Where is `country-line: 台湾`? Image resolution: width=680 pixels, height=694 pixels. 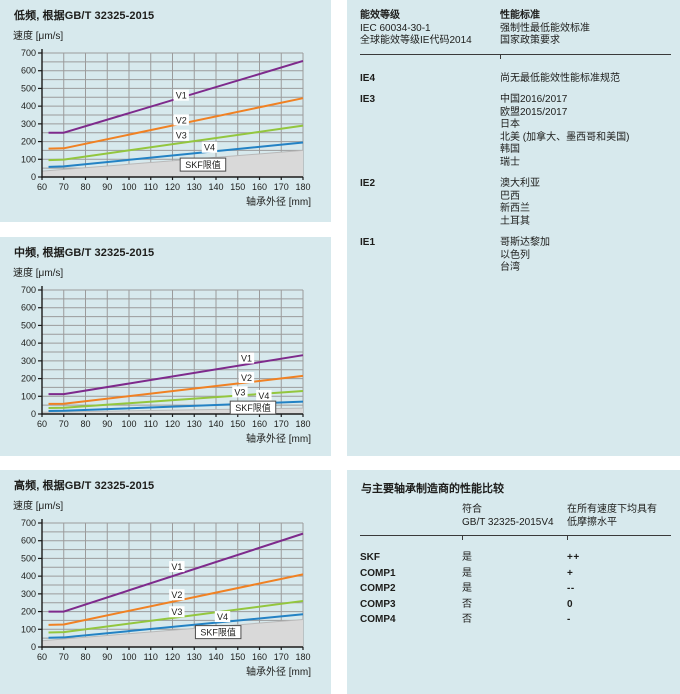
country-line: 台湾 is located at coordinates (510, 267).